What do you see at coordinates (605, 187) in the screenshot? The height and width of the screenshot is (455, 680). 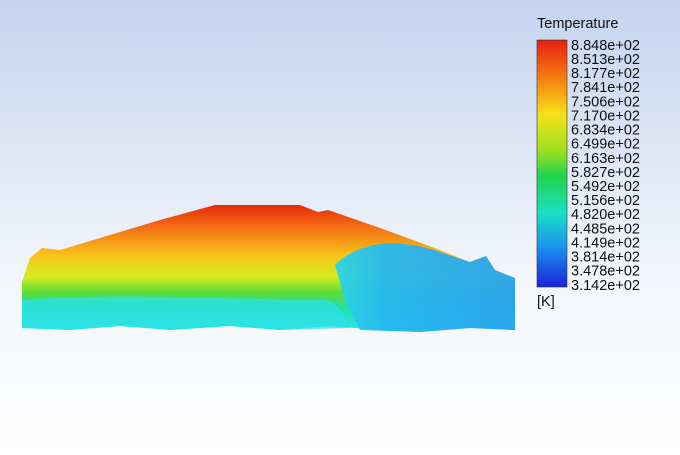 I see `legend-tick-label: 5.492e+02` at bounding box center [605, 187].